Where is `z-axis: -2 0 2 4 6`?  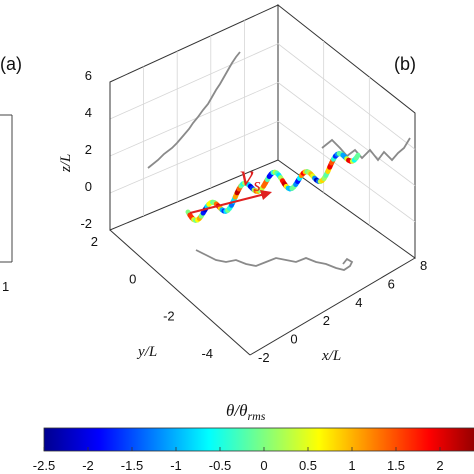
z-axis: -2 0 2 4 6 is located at coordinates (86, 149).